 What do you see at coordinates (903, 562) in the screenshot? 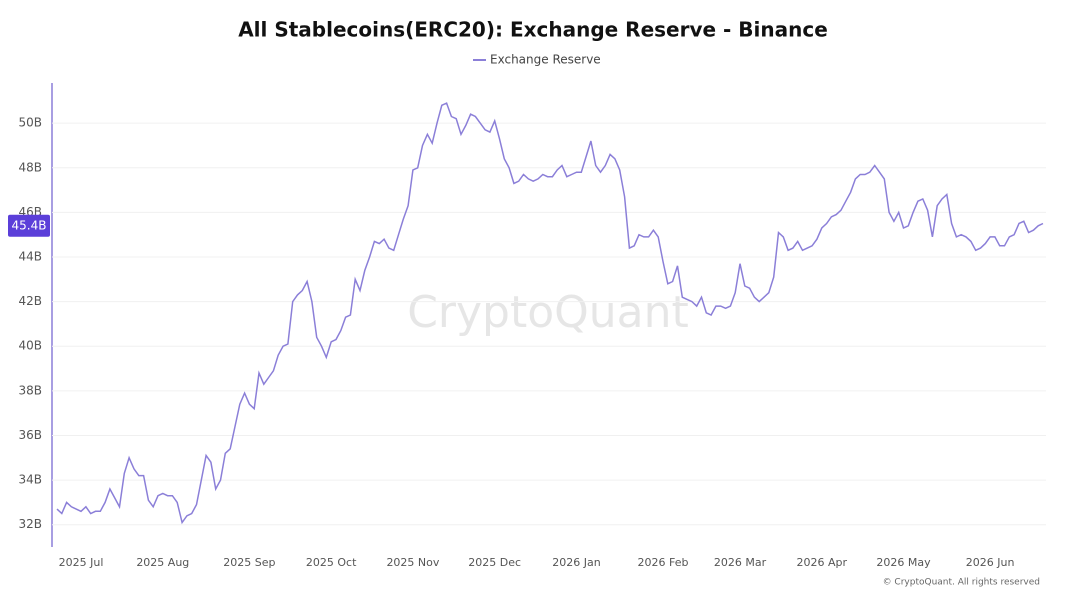
I see `x-tick-label: 2026 May` at bounding box center [903, 562].